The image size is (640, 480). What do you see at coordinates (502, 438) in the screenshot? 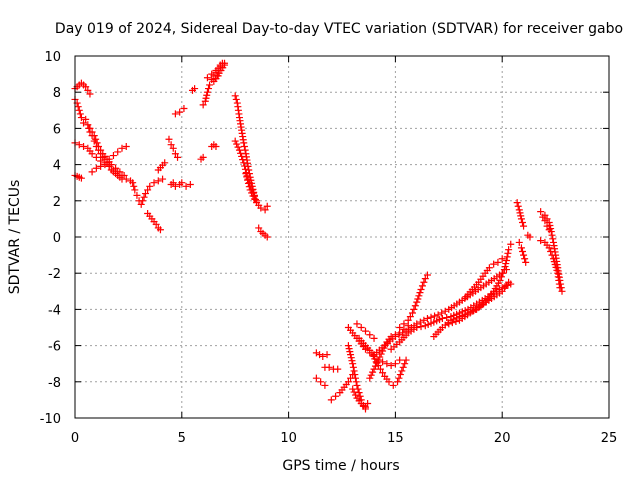
I see `x-tick-label: 20` at bounding box center [502, 438].